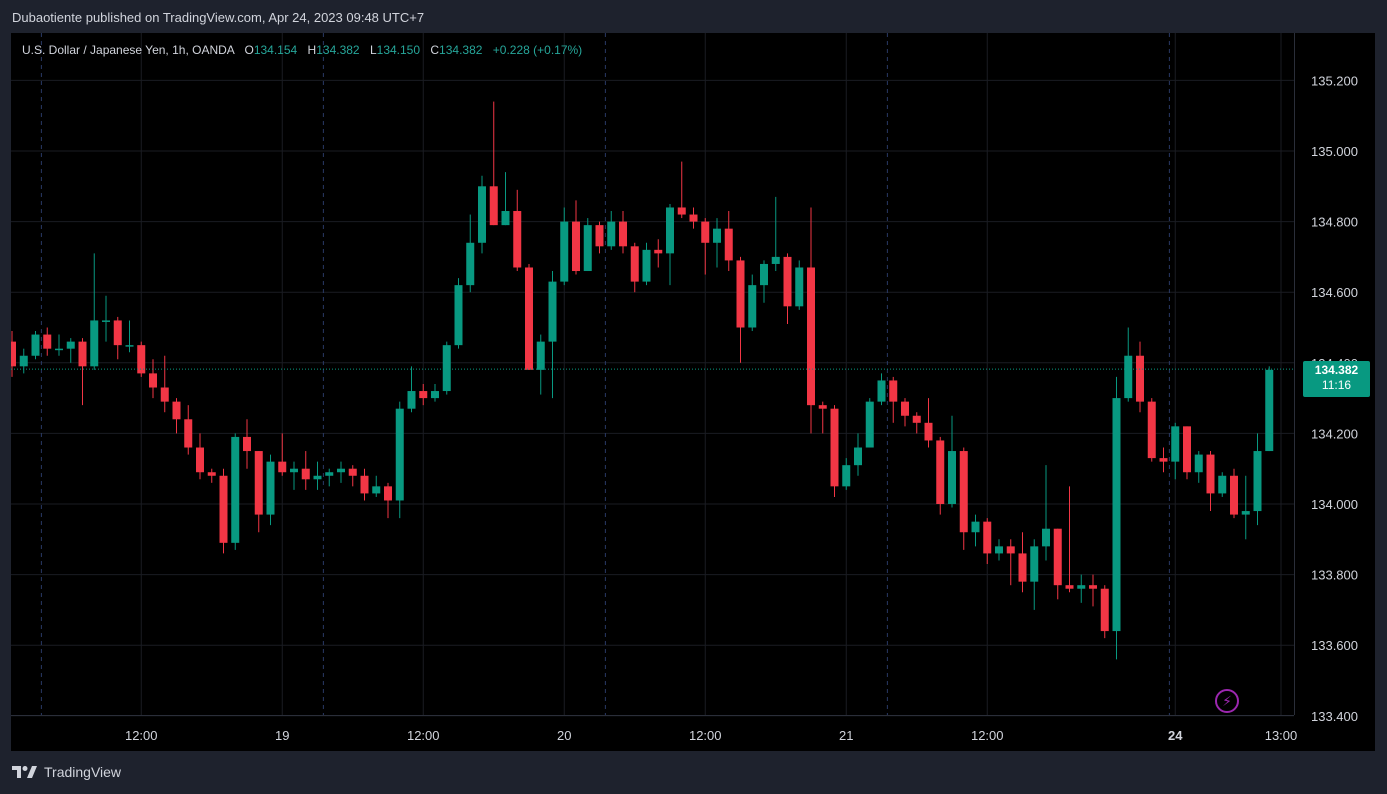 The height and width of the screenshot is (794, 1387). What do you see at coordinates (1175, 735) in the screenshot?
I see `time-tick-label: 24` at bounding box center [1175, 735].